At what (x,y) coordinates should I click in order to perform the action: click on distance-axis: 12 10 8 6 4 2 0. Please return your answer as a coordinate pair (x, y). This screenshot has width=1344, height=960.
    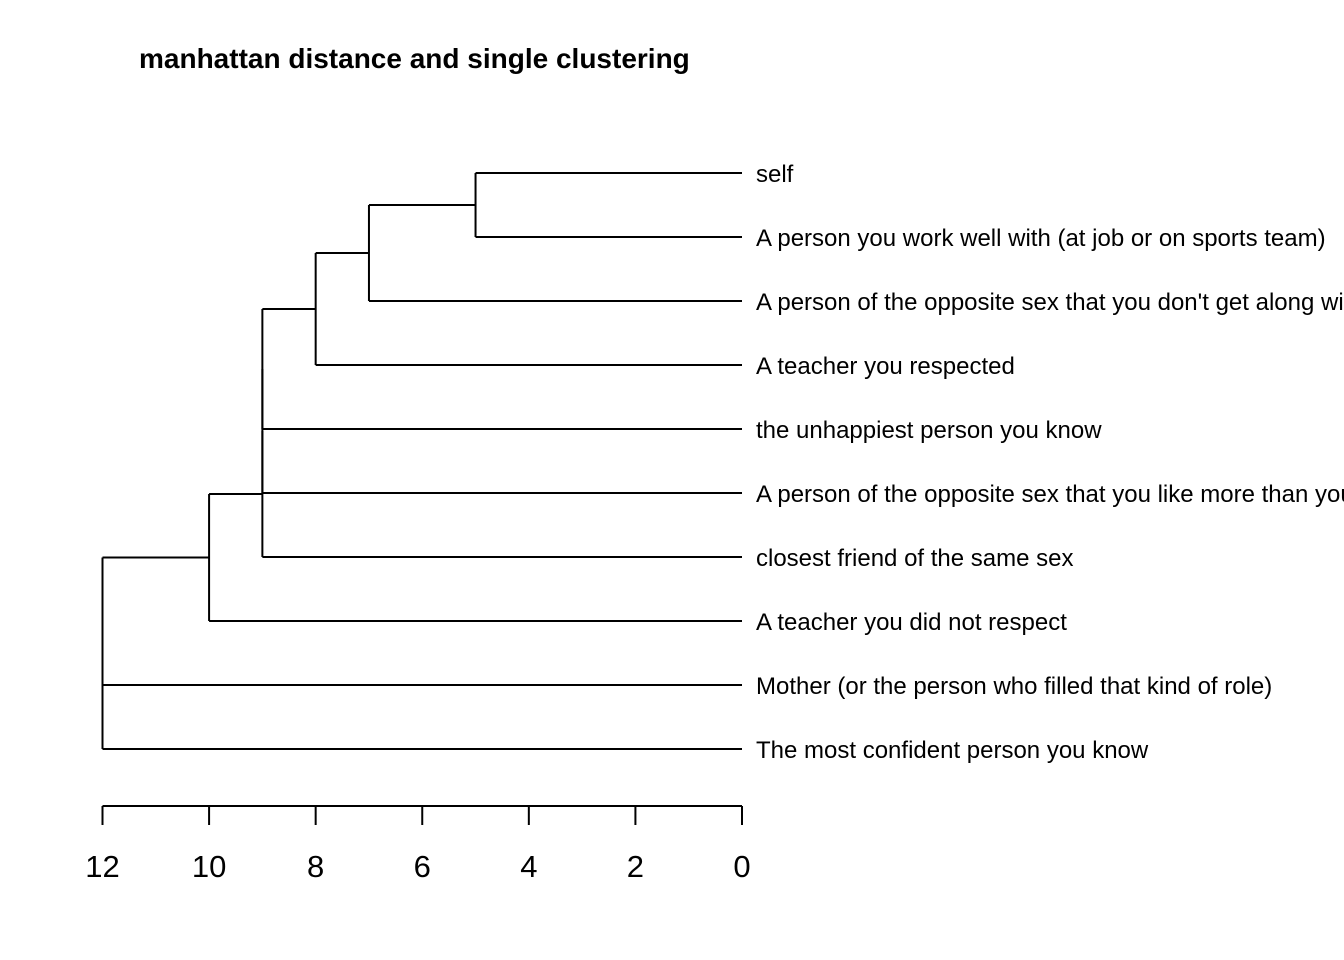
    Looking at the image, I should click on (418, 844).